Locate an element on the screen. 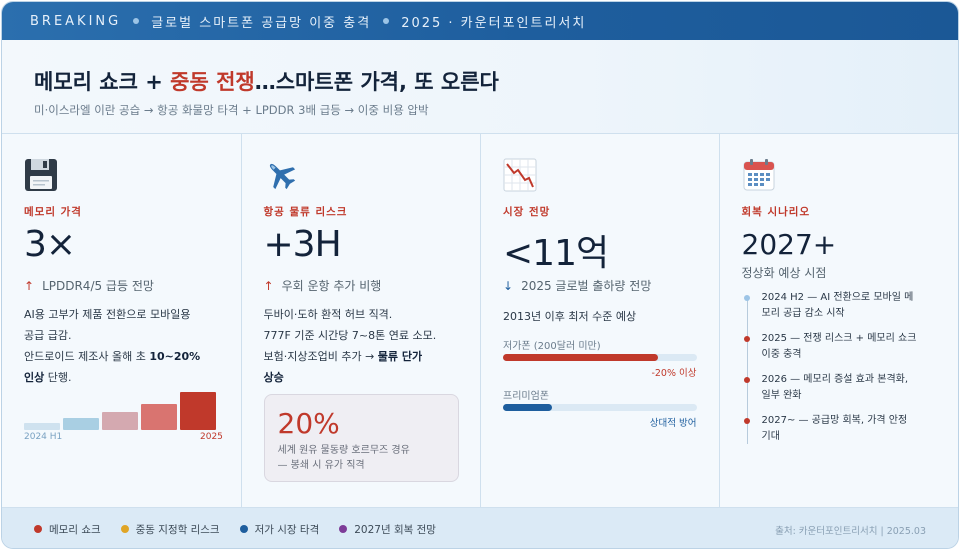  hormuz-callout: 20% 세계 원유 물동량 호르무즈 경유 — 봉쇄 시 유가 직격 is located at coordinates (361, 438).